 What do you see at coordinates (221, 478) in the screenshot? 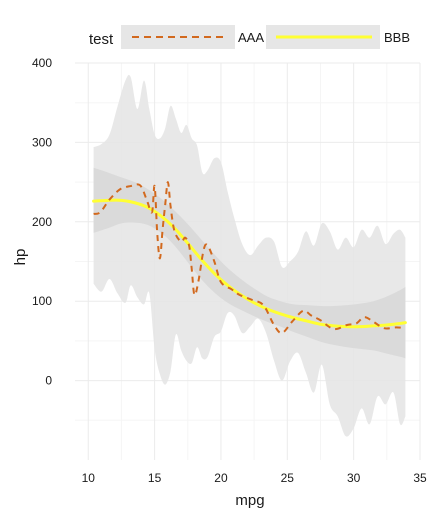
I see `x-tick-label: 20` at bounding box center [221, 478].